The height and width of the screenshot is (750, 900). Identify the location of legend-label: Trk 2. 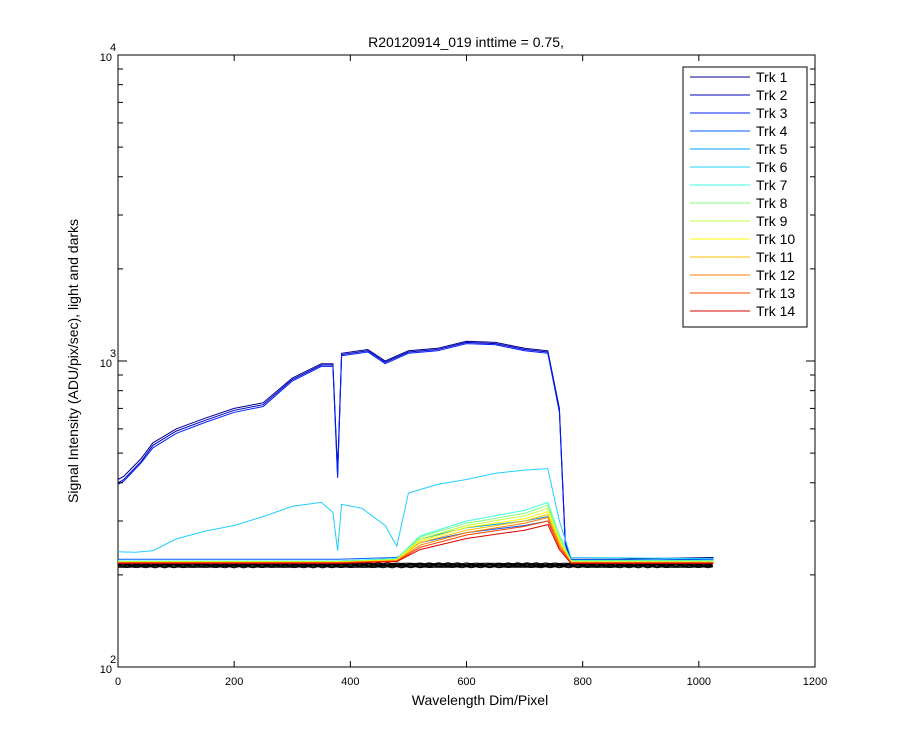
(772, 95).